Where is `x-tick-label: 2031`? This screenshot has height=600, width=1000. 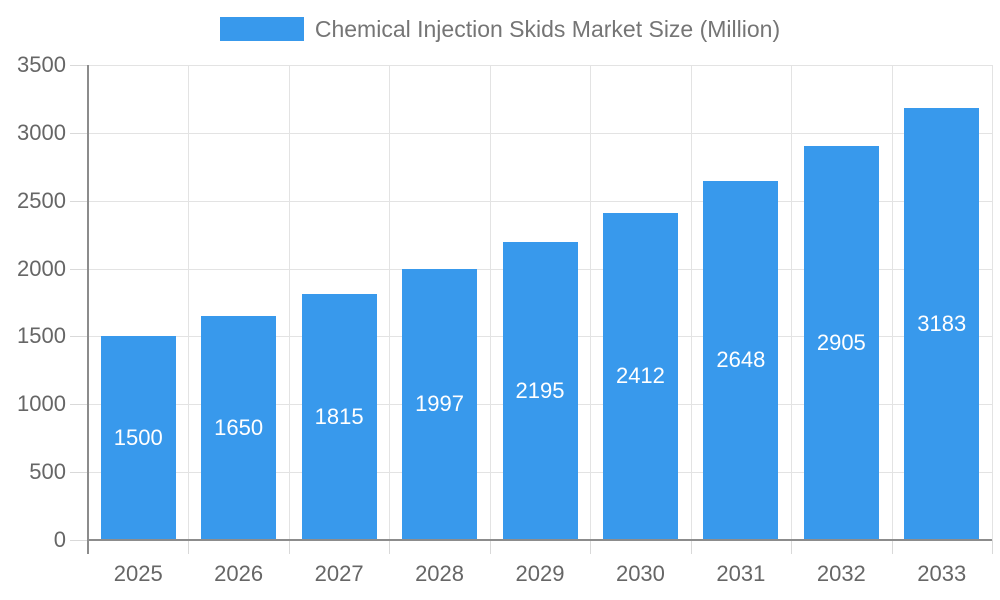 x-tick-label: 2031 is located at coordinates (741, 573).